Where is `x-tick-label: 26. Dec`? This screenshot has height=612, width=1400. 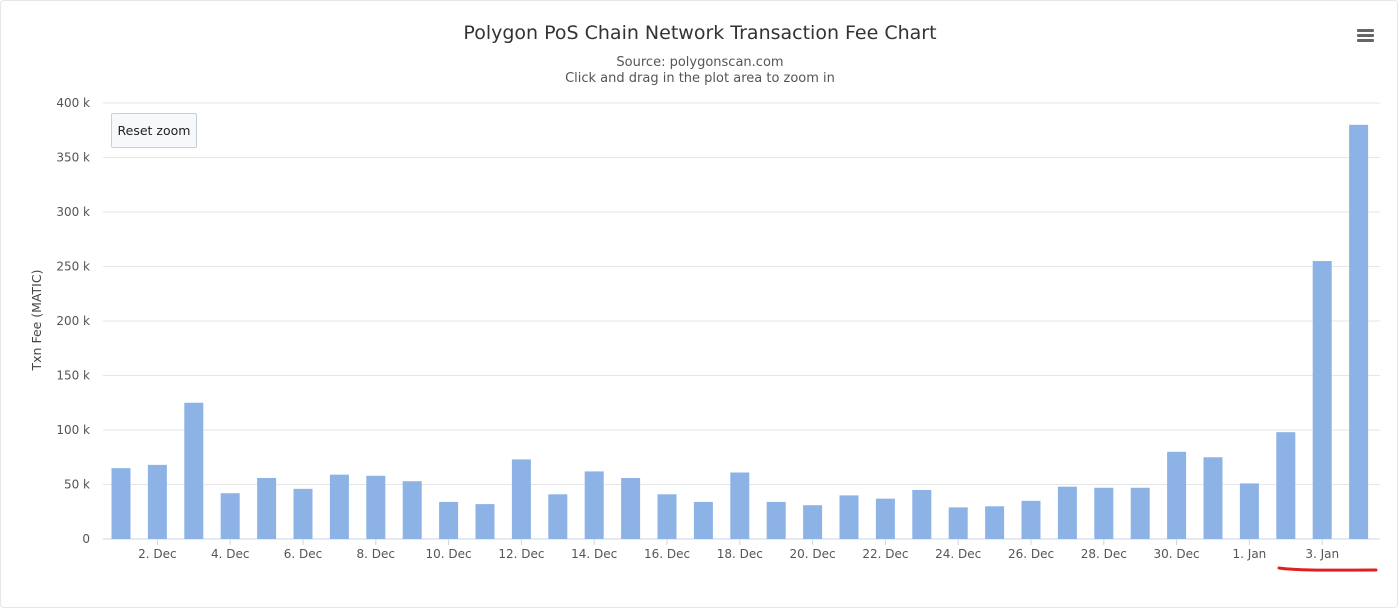
x-tick-label: 26. Dec is located at coordinates (1031, 554).